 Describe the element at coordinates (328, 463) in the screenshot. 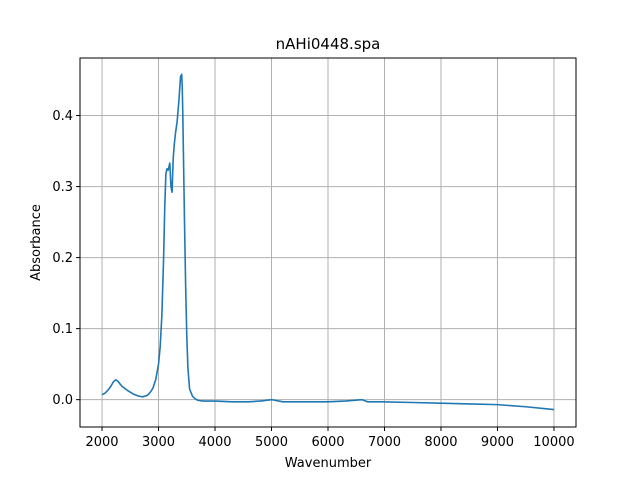

I see `x-axis-label: Wavenumber` at that location.